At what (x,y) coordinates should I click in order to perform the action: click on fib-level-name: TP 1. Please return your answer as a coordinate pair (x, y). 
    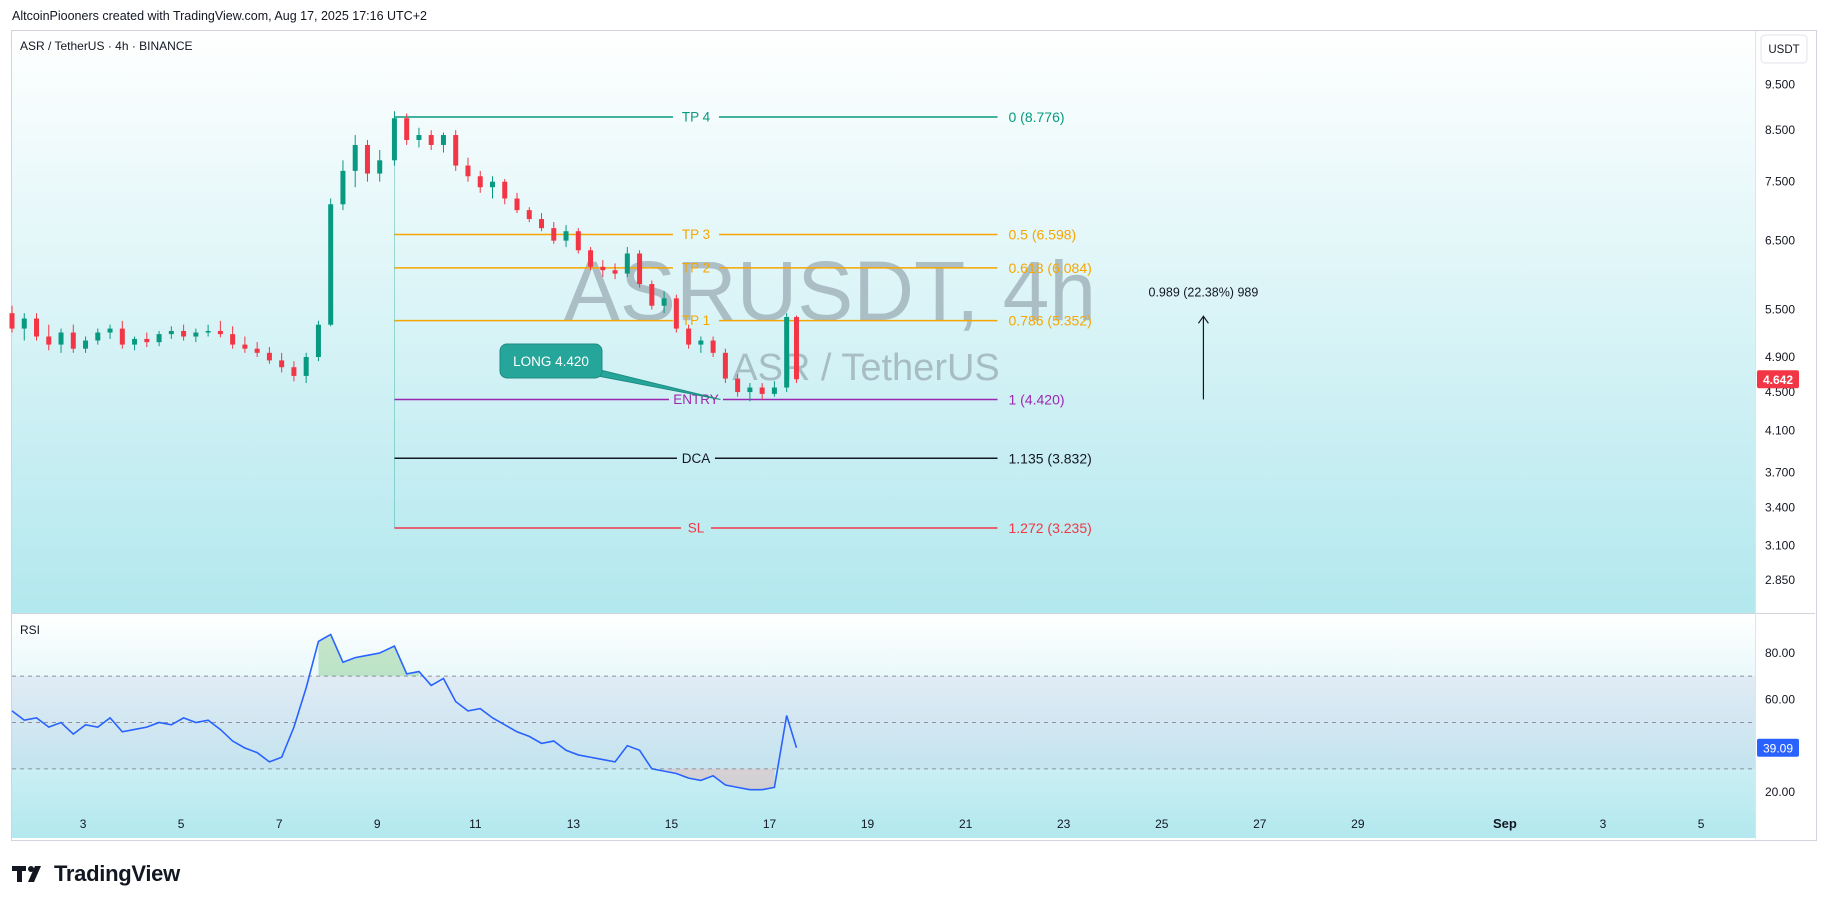
    Looking at the image, I should click on (696, 320).